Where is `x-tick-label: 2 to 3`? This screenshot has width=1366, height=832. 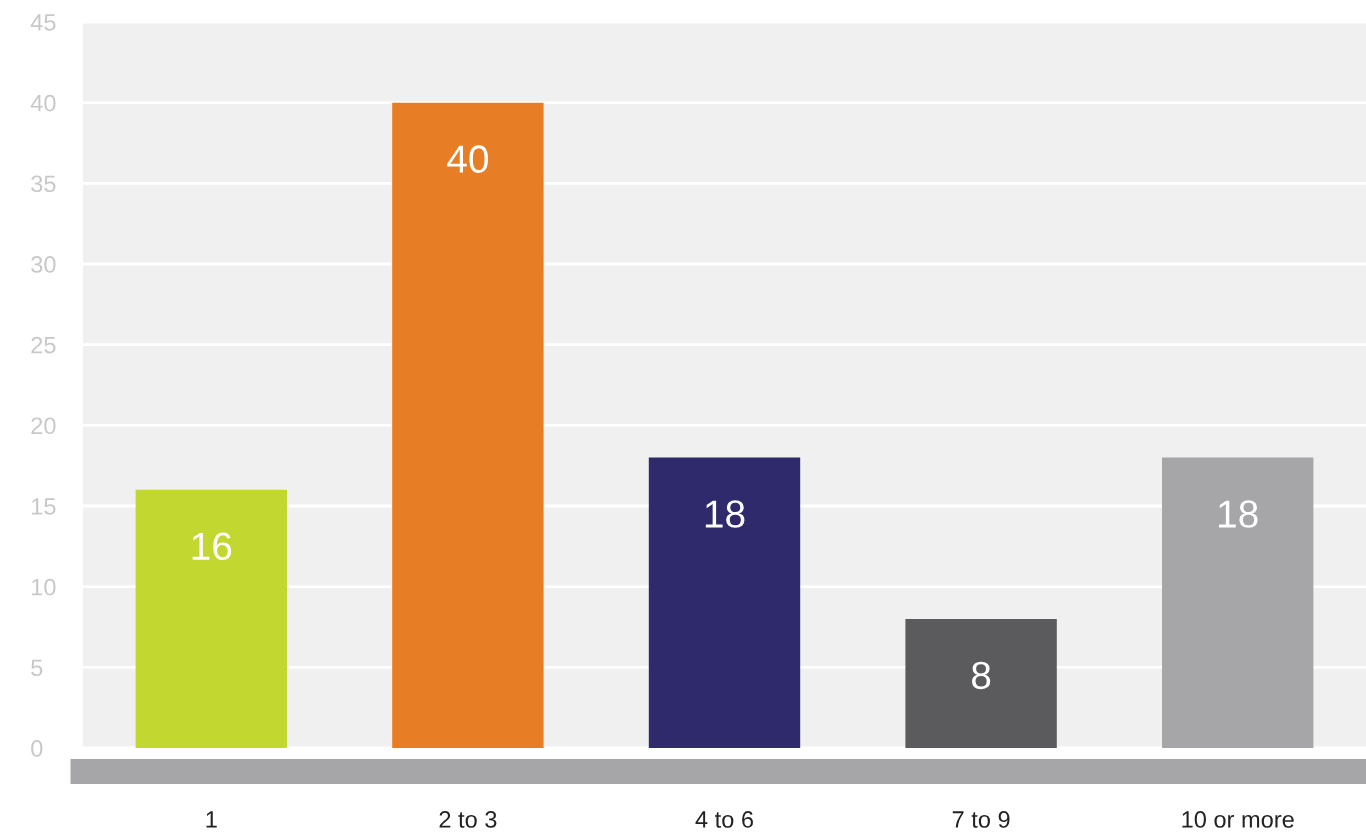
x-tick-label: 2 to 3 is located at coordinates (468, 819).